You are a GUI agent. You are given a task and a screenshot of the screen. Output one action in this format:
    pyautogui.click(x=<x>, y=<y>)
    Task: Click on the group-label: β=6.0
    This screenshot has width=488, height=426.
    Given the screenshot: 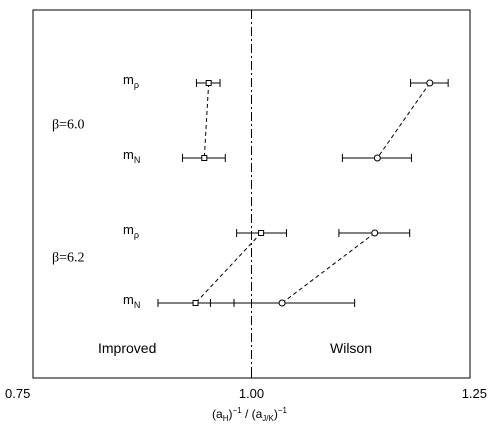 What is the action you would take?
    pyautogui.click(x=68, y=124)
    